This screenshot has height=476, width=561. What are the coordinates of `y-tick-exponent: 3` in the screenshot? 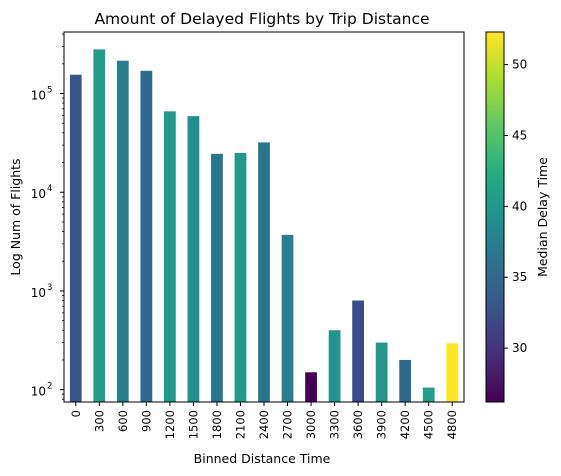 It's located at (49, 288).